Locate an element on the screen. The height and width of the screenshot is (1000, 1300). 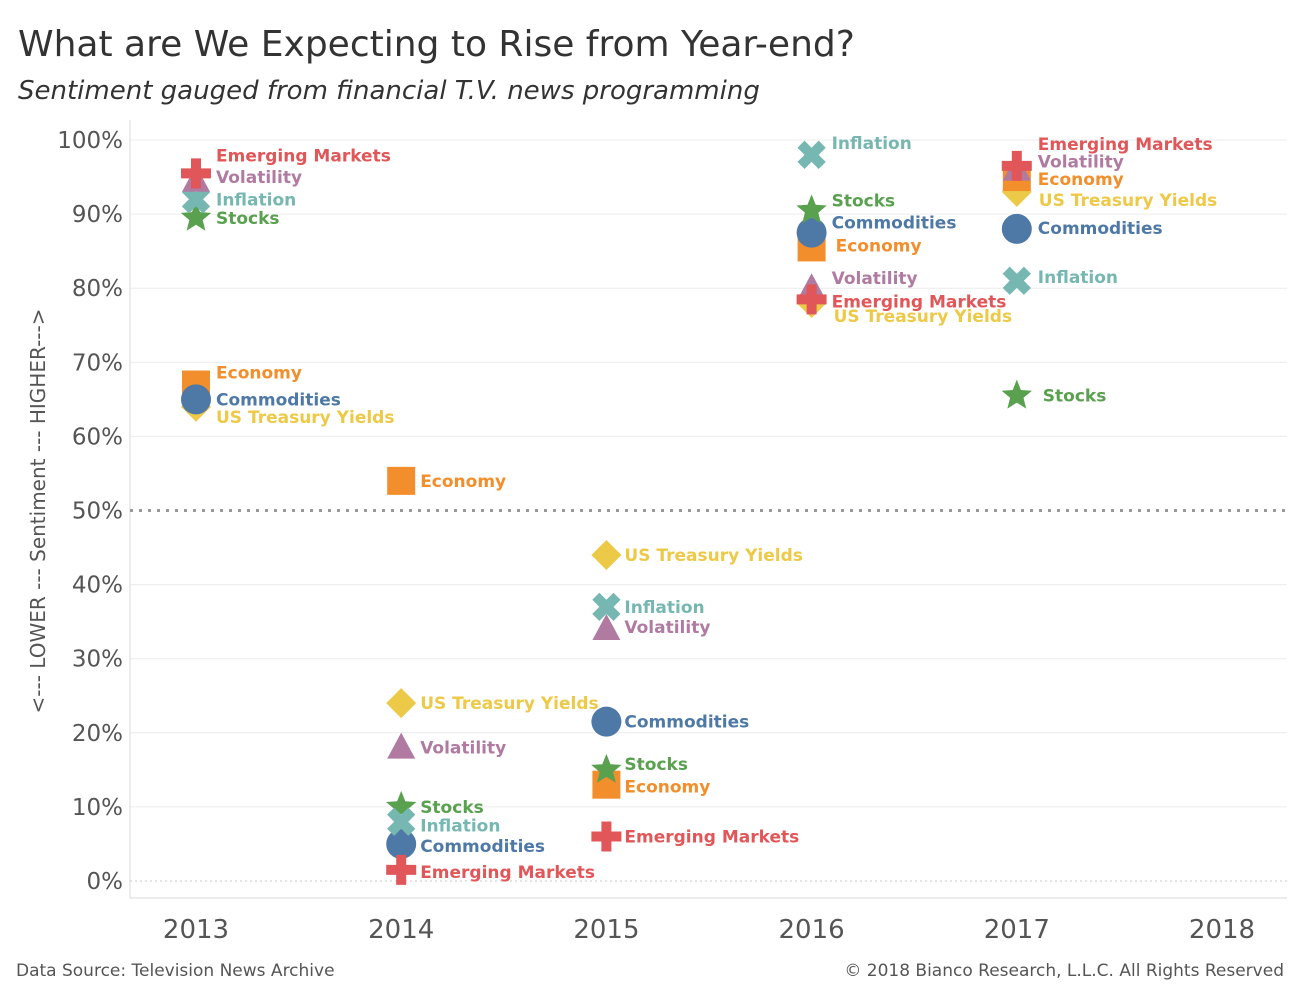
data-label-volatility-2015: Volatility is located at coordinates (667, 628).